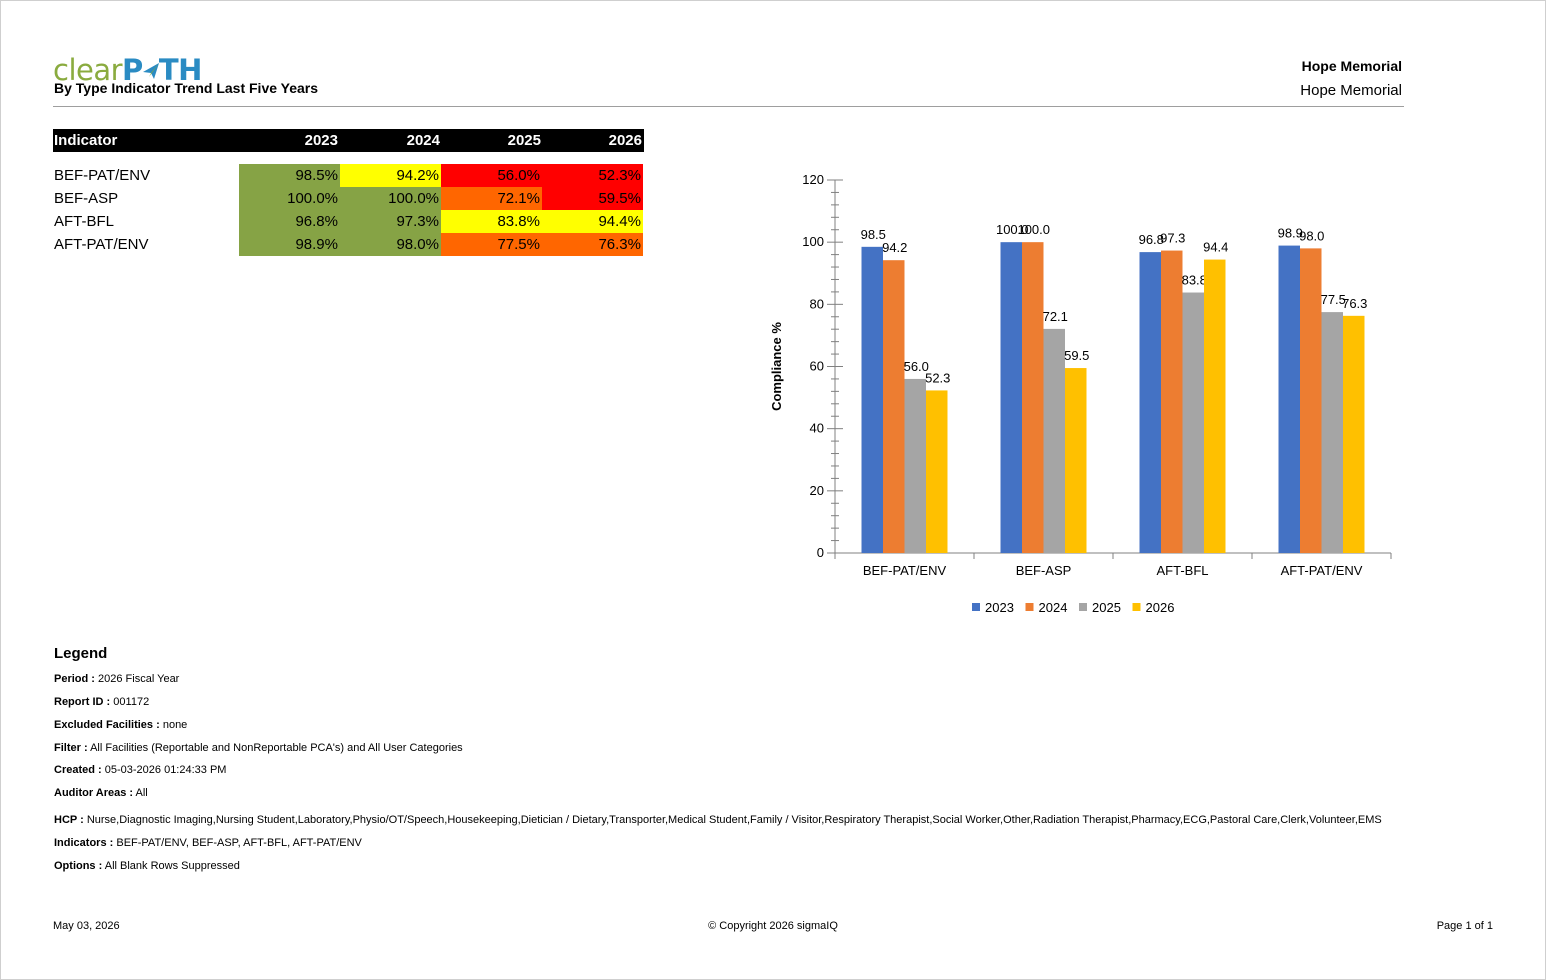 This screenshot has height=980, width=1546. I want to click on data-label: 77.5, so click(1333, 299).